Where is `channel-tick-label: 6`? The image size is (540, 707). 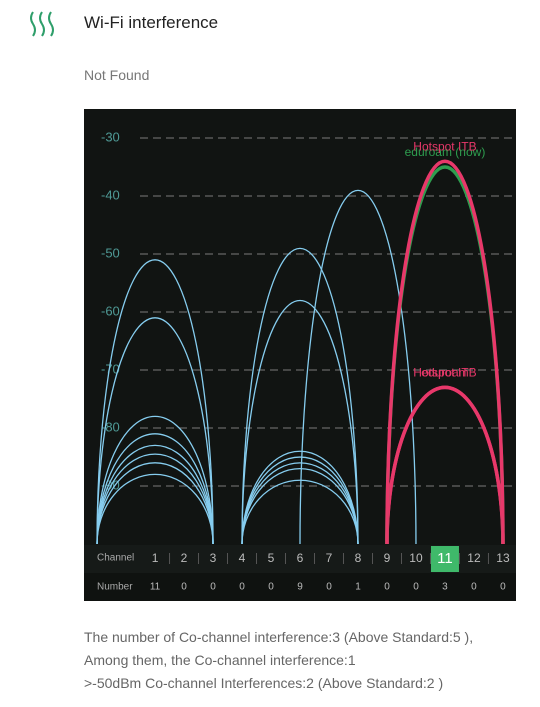
channel-tick-label: 6 is located at coordinates (300, 558).